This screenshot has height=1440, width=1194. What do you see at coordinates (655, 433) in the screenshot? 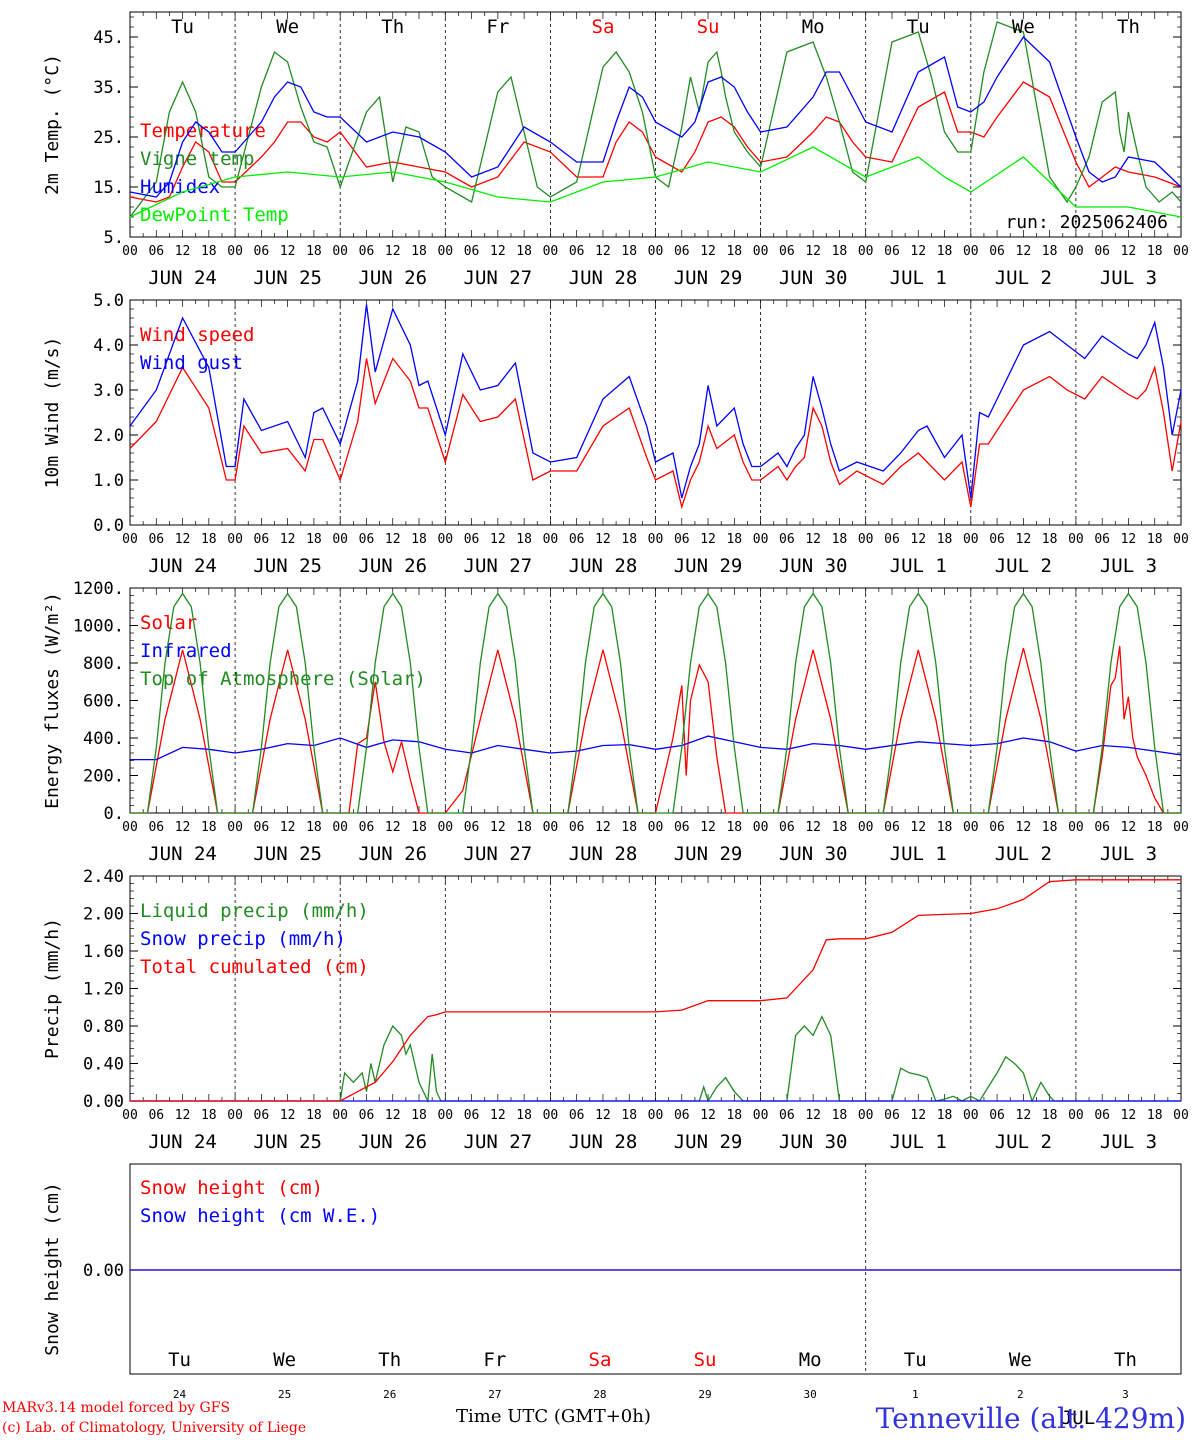
I see `series-line-wind-speed` at bounding box center [655, 433].